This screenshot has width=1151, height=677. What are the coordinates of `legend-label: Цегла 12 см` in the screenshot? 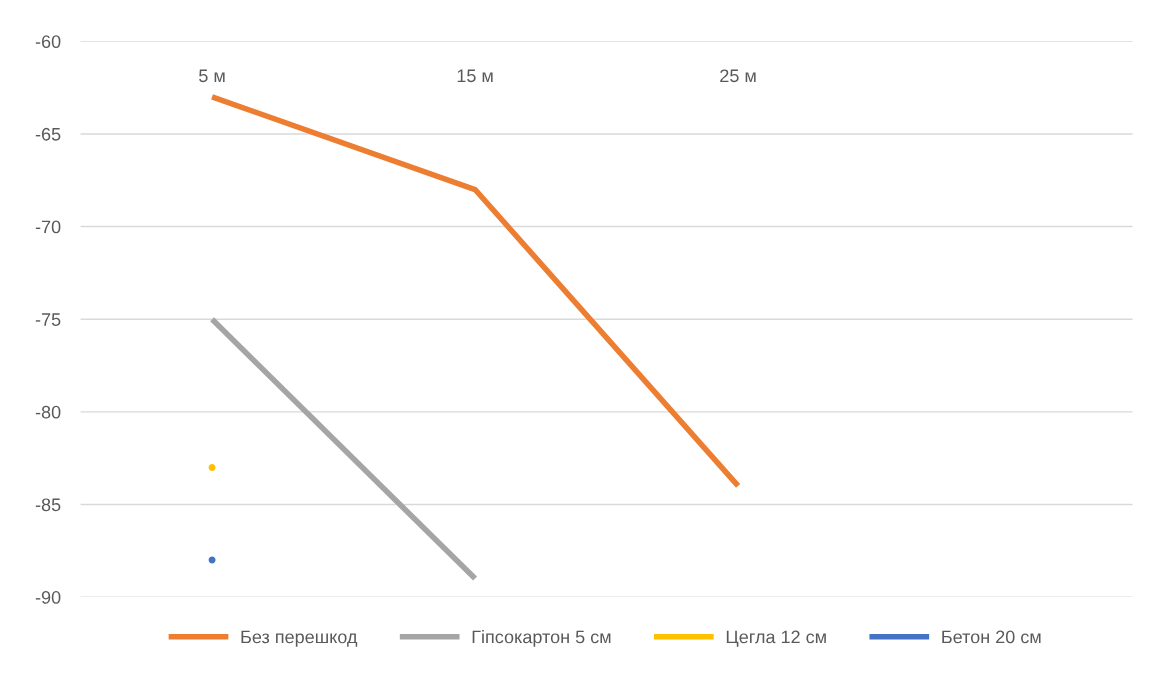 It's located at (776, 638).